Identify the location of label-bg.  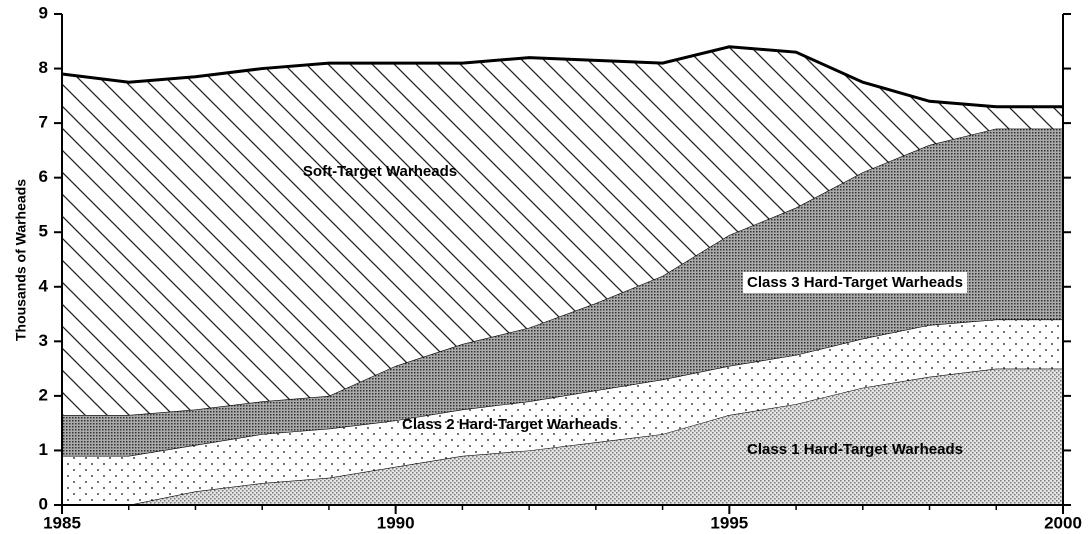
(855, 282).